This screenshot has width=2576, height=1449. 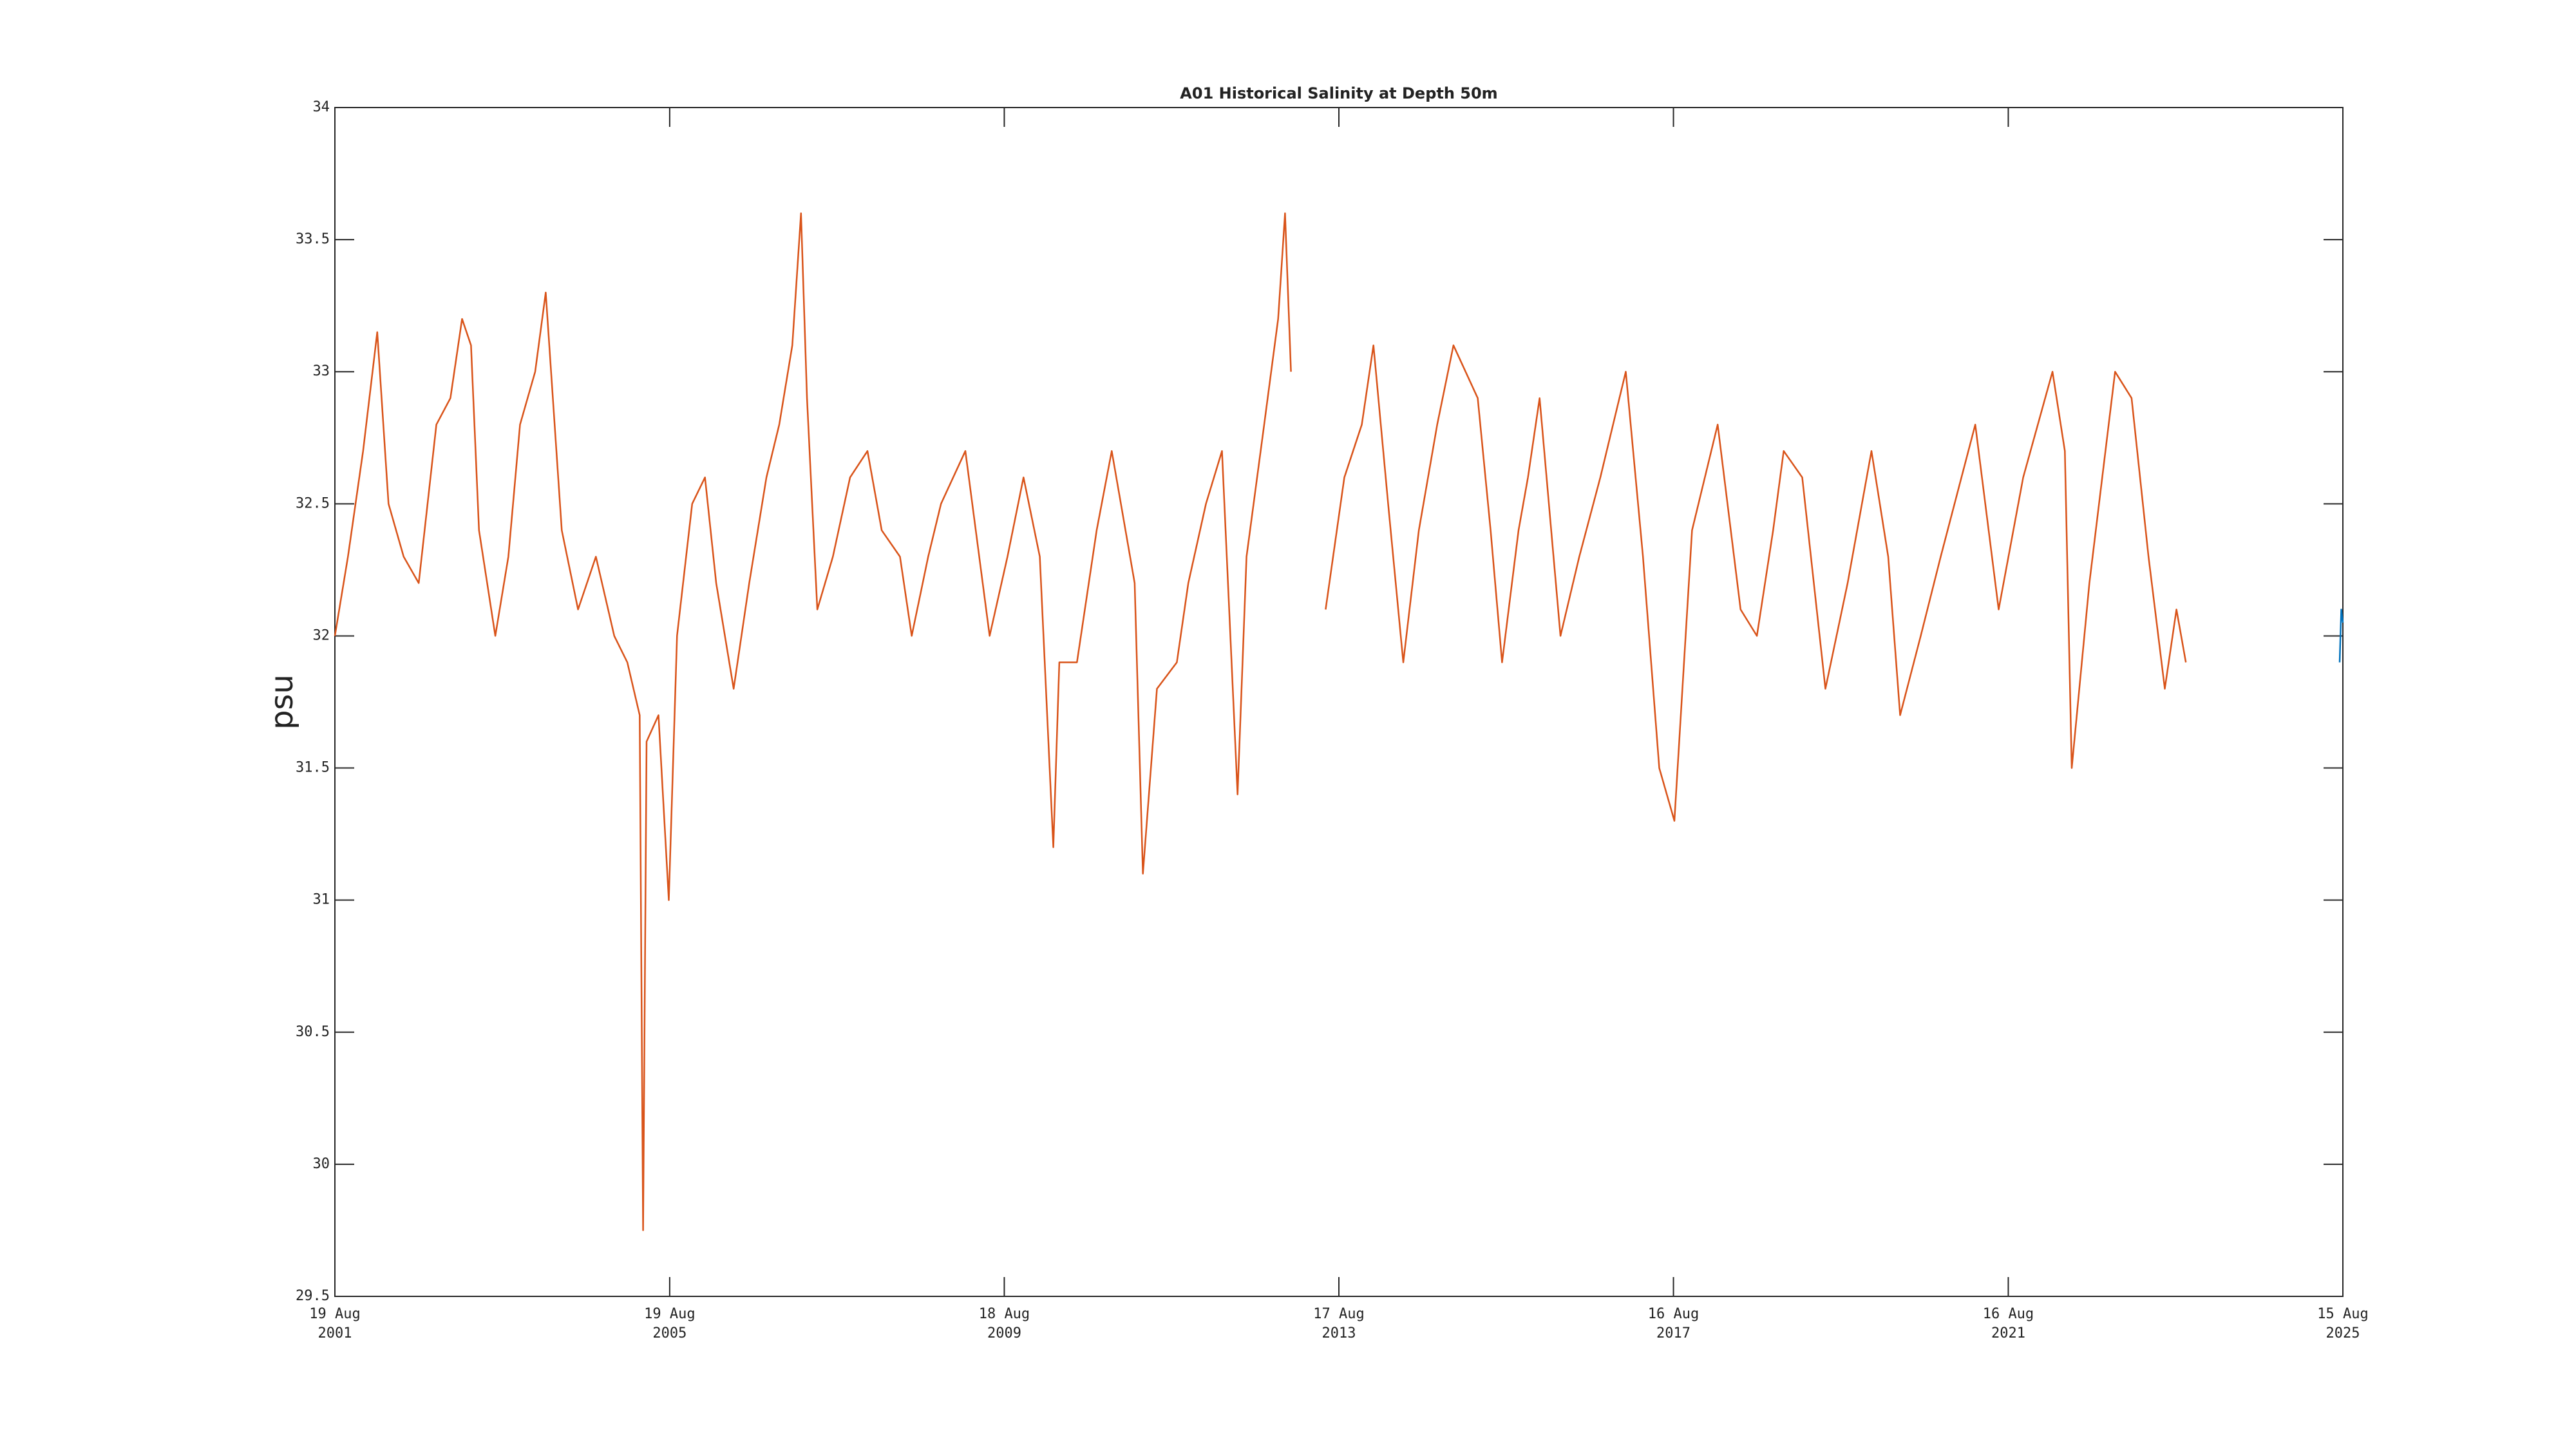 What do you see at coordinates (321, 1164) in the screenshot?
I see `y-tick-label: 30` at bounding box center [321, 1164].